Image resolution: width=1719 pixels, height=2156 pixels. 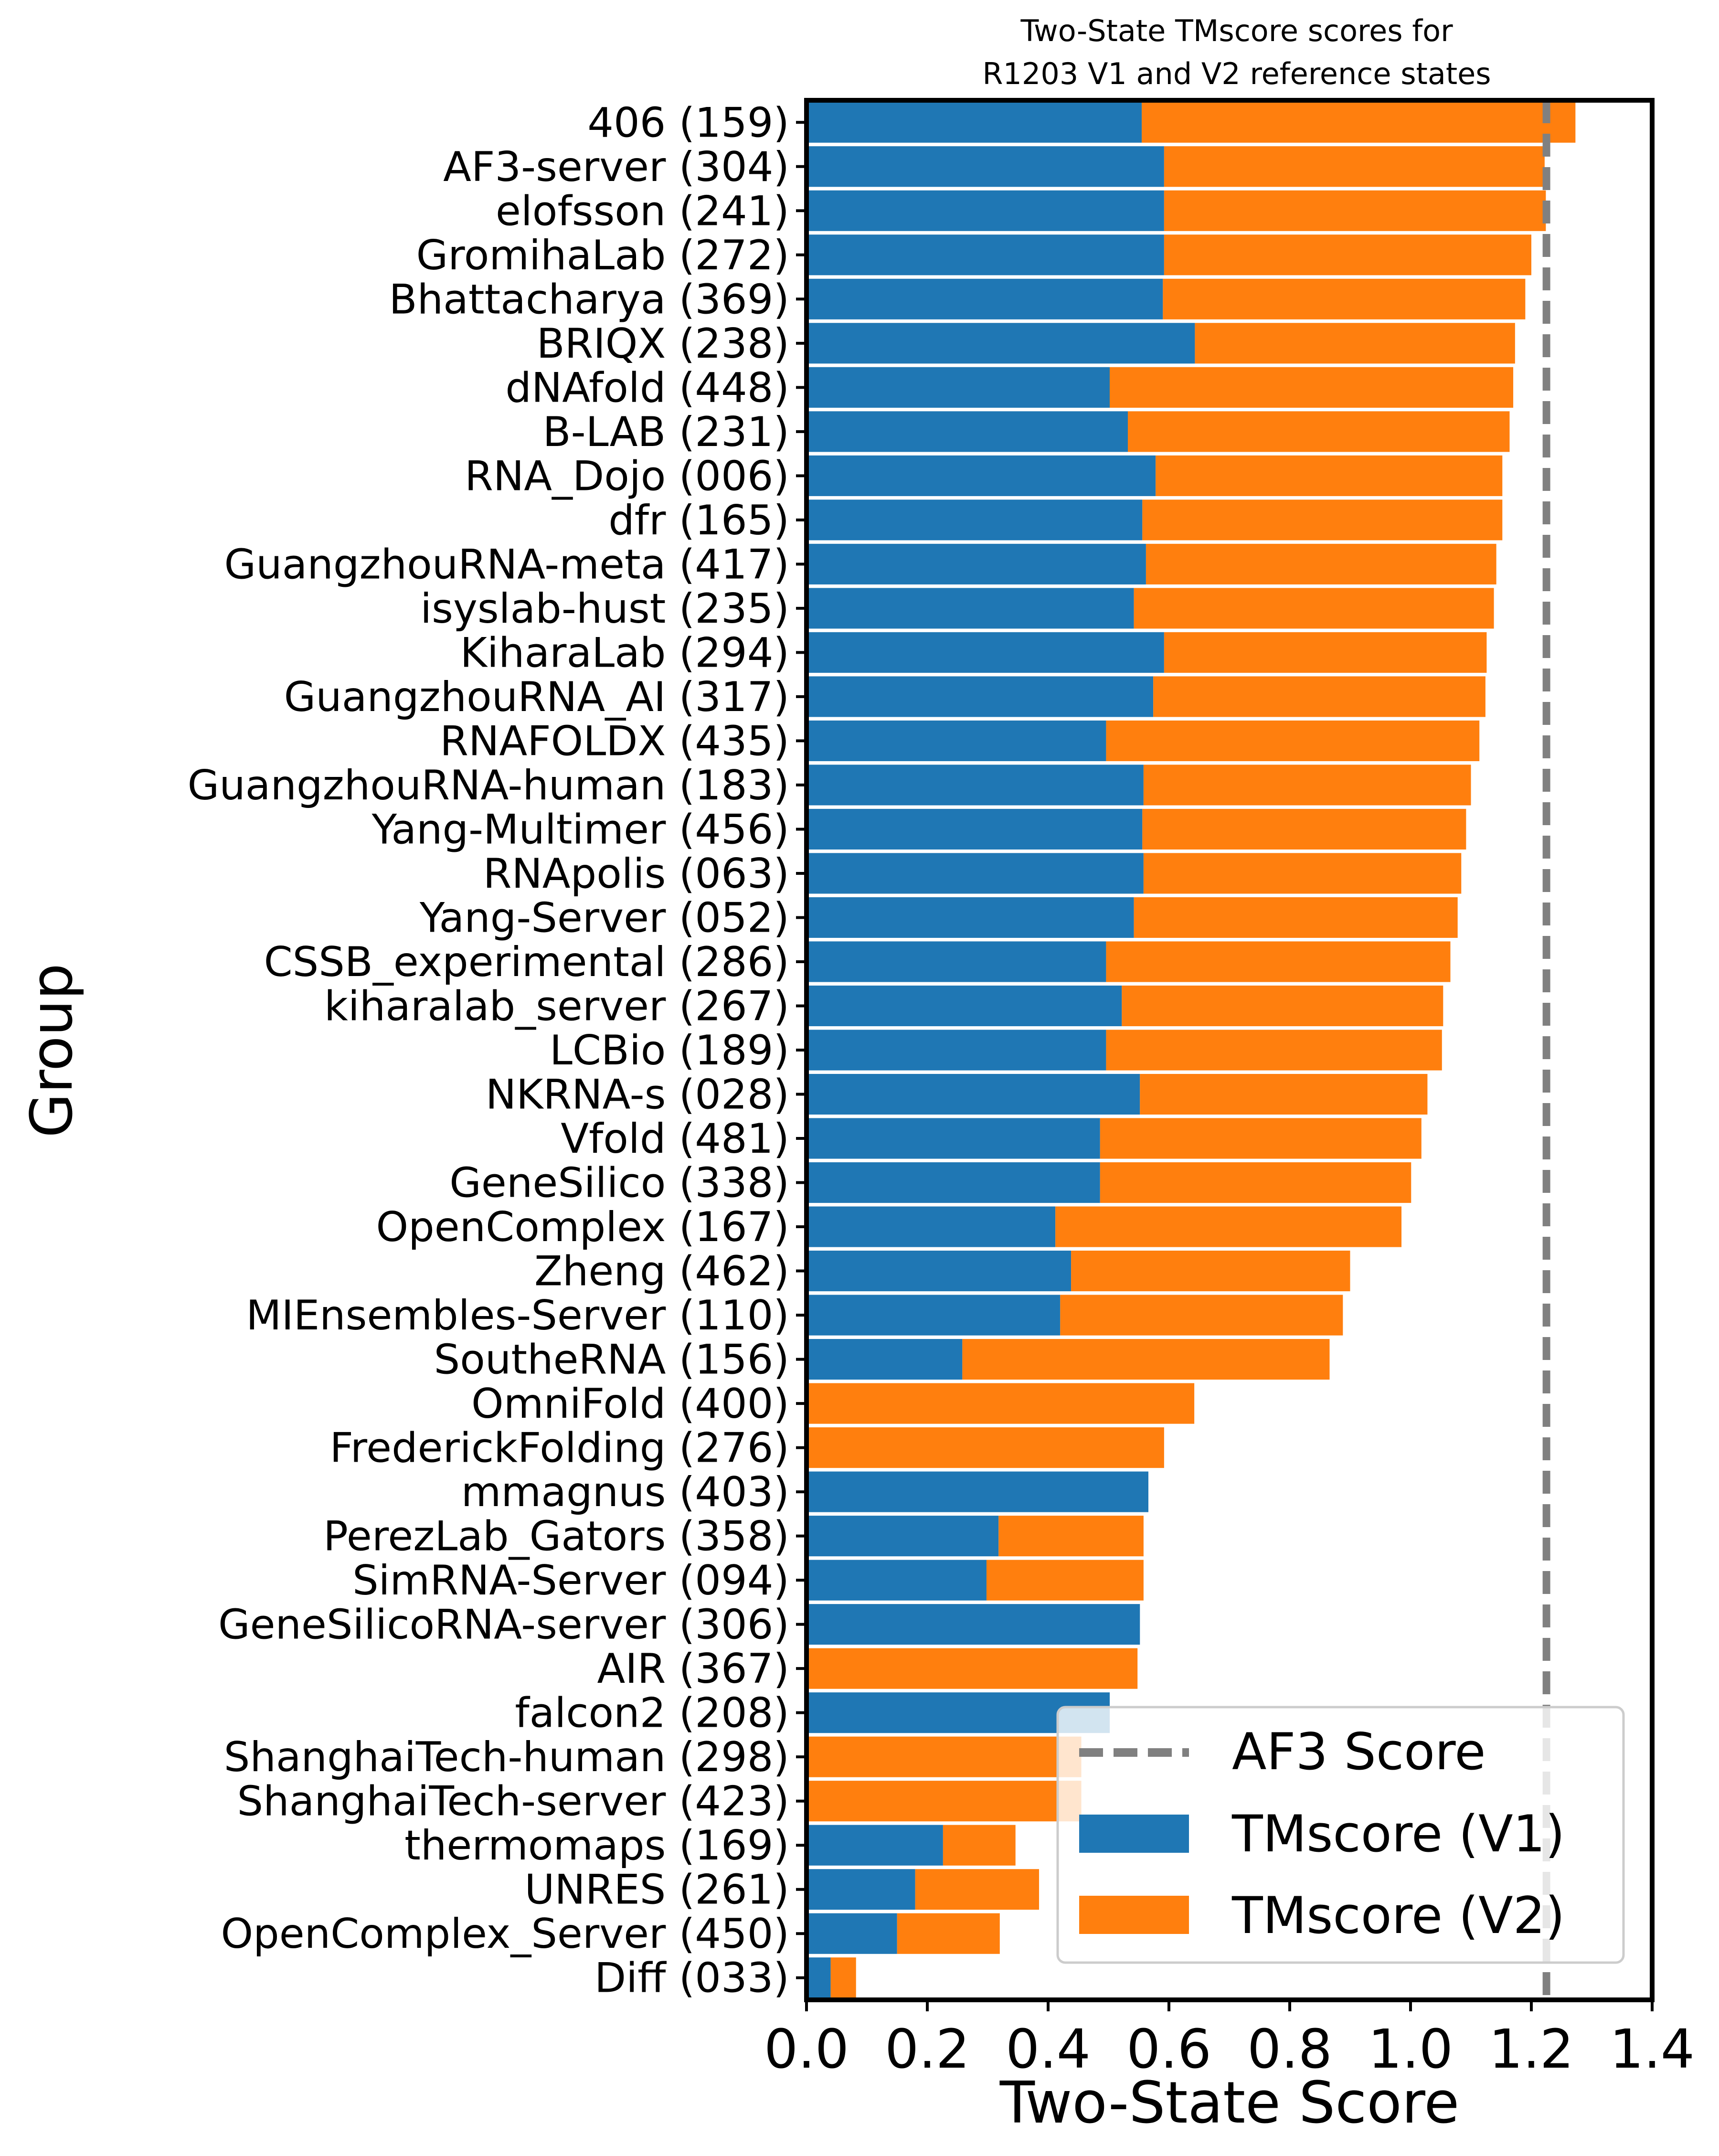 What do you see at coordinates (614, 741) in the screenshot?
I see `y-tick-label: RNAFOLDX (435)` at bounding box center [614, 741].